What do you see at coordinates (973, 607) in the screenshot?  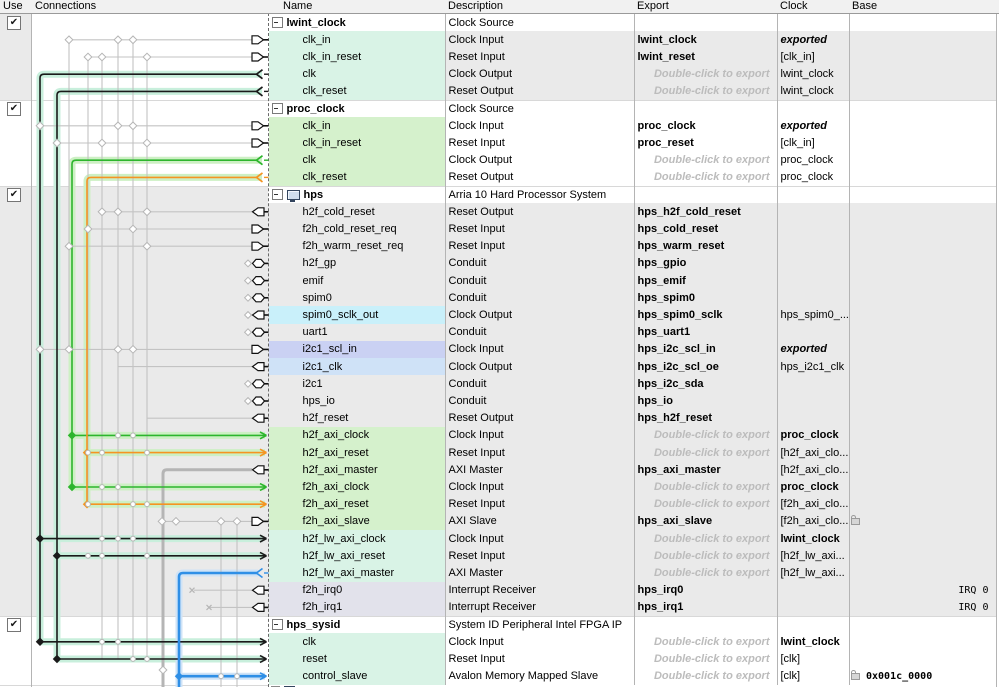 I see `irq-value: IRQ 0` at bounding box center [973, 607].